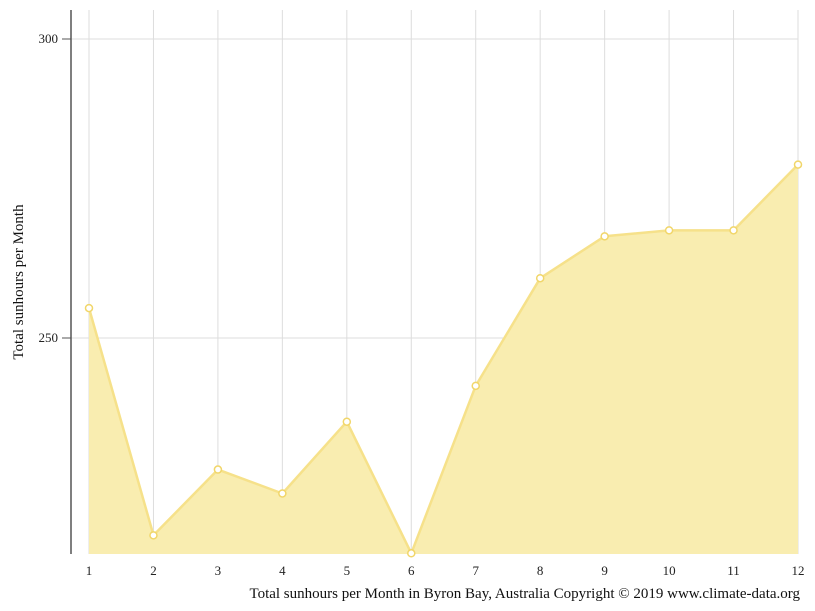 This screenshot has width=815, height=611. I want to click on x-tick-label-3: 3, so click(218, 570).